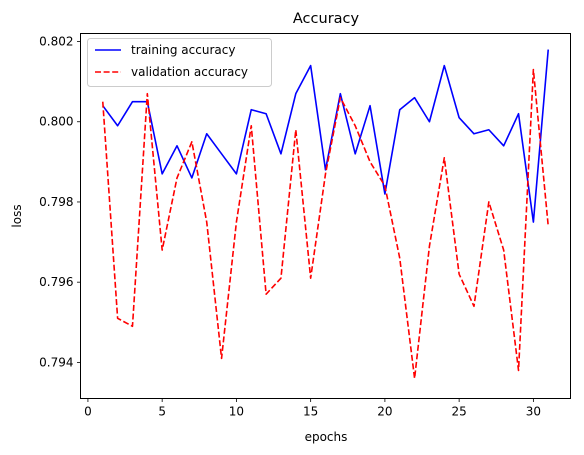  Describe the element at coordinates (310, 412) in the screenshot. I see `x-tick-label: 15` at that location.